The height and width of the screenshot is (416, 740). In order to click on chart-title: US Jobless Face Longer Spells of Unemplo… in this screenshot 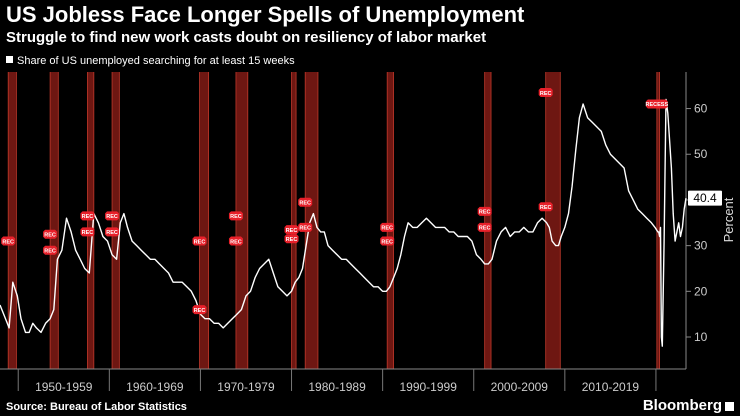, I will do `click(265, 14)`.